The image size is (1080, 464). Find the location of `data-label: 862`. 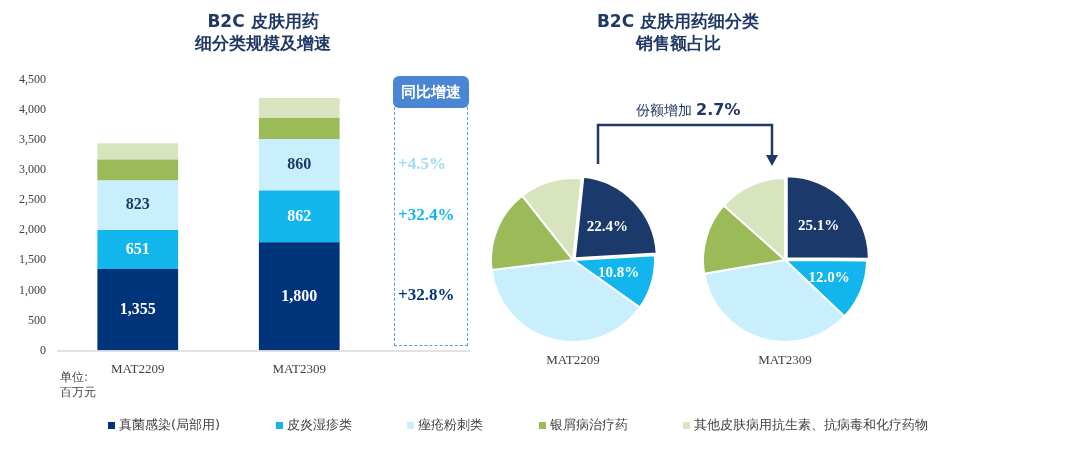

data-label: 862 is located at coordinates (299, 215).